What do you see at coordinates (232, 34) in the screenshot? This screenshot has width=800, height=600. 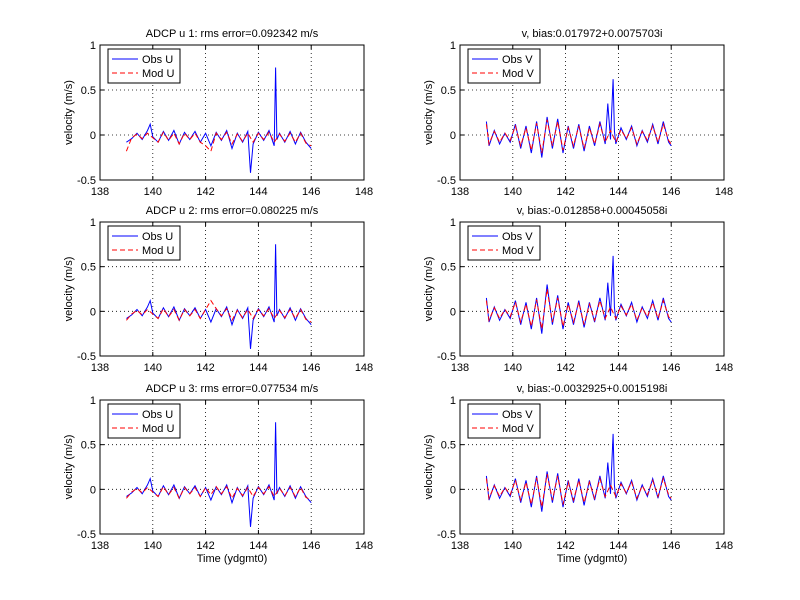 I see `chart-title: ADCP u 1: rms error=0.092342 m/s` at bounding box center [232, 34].